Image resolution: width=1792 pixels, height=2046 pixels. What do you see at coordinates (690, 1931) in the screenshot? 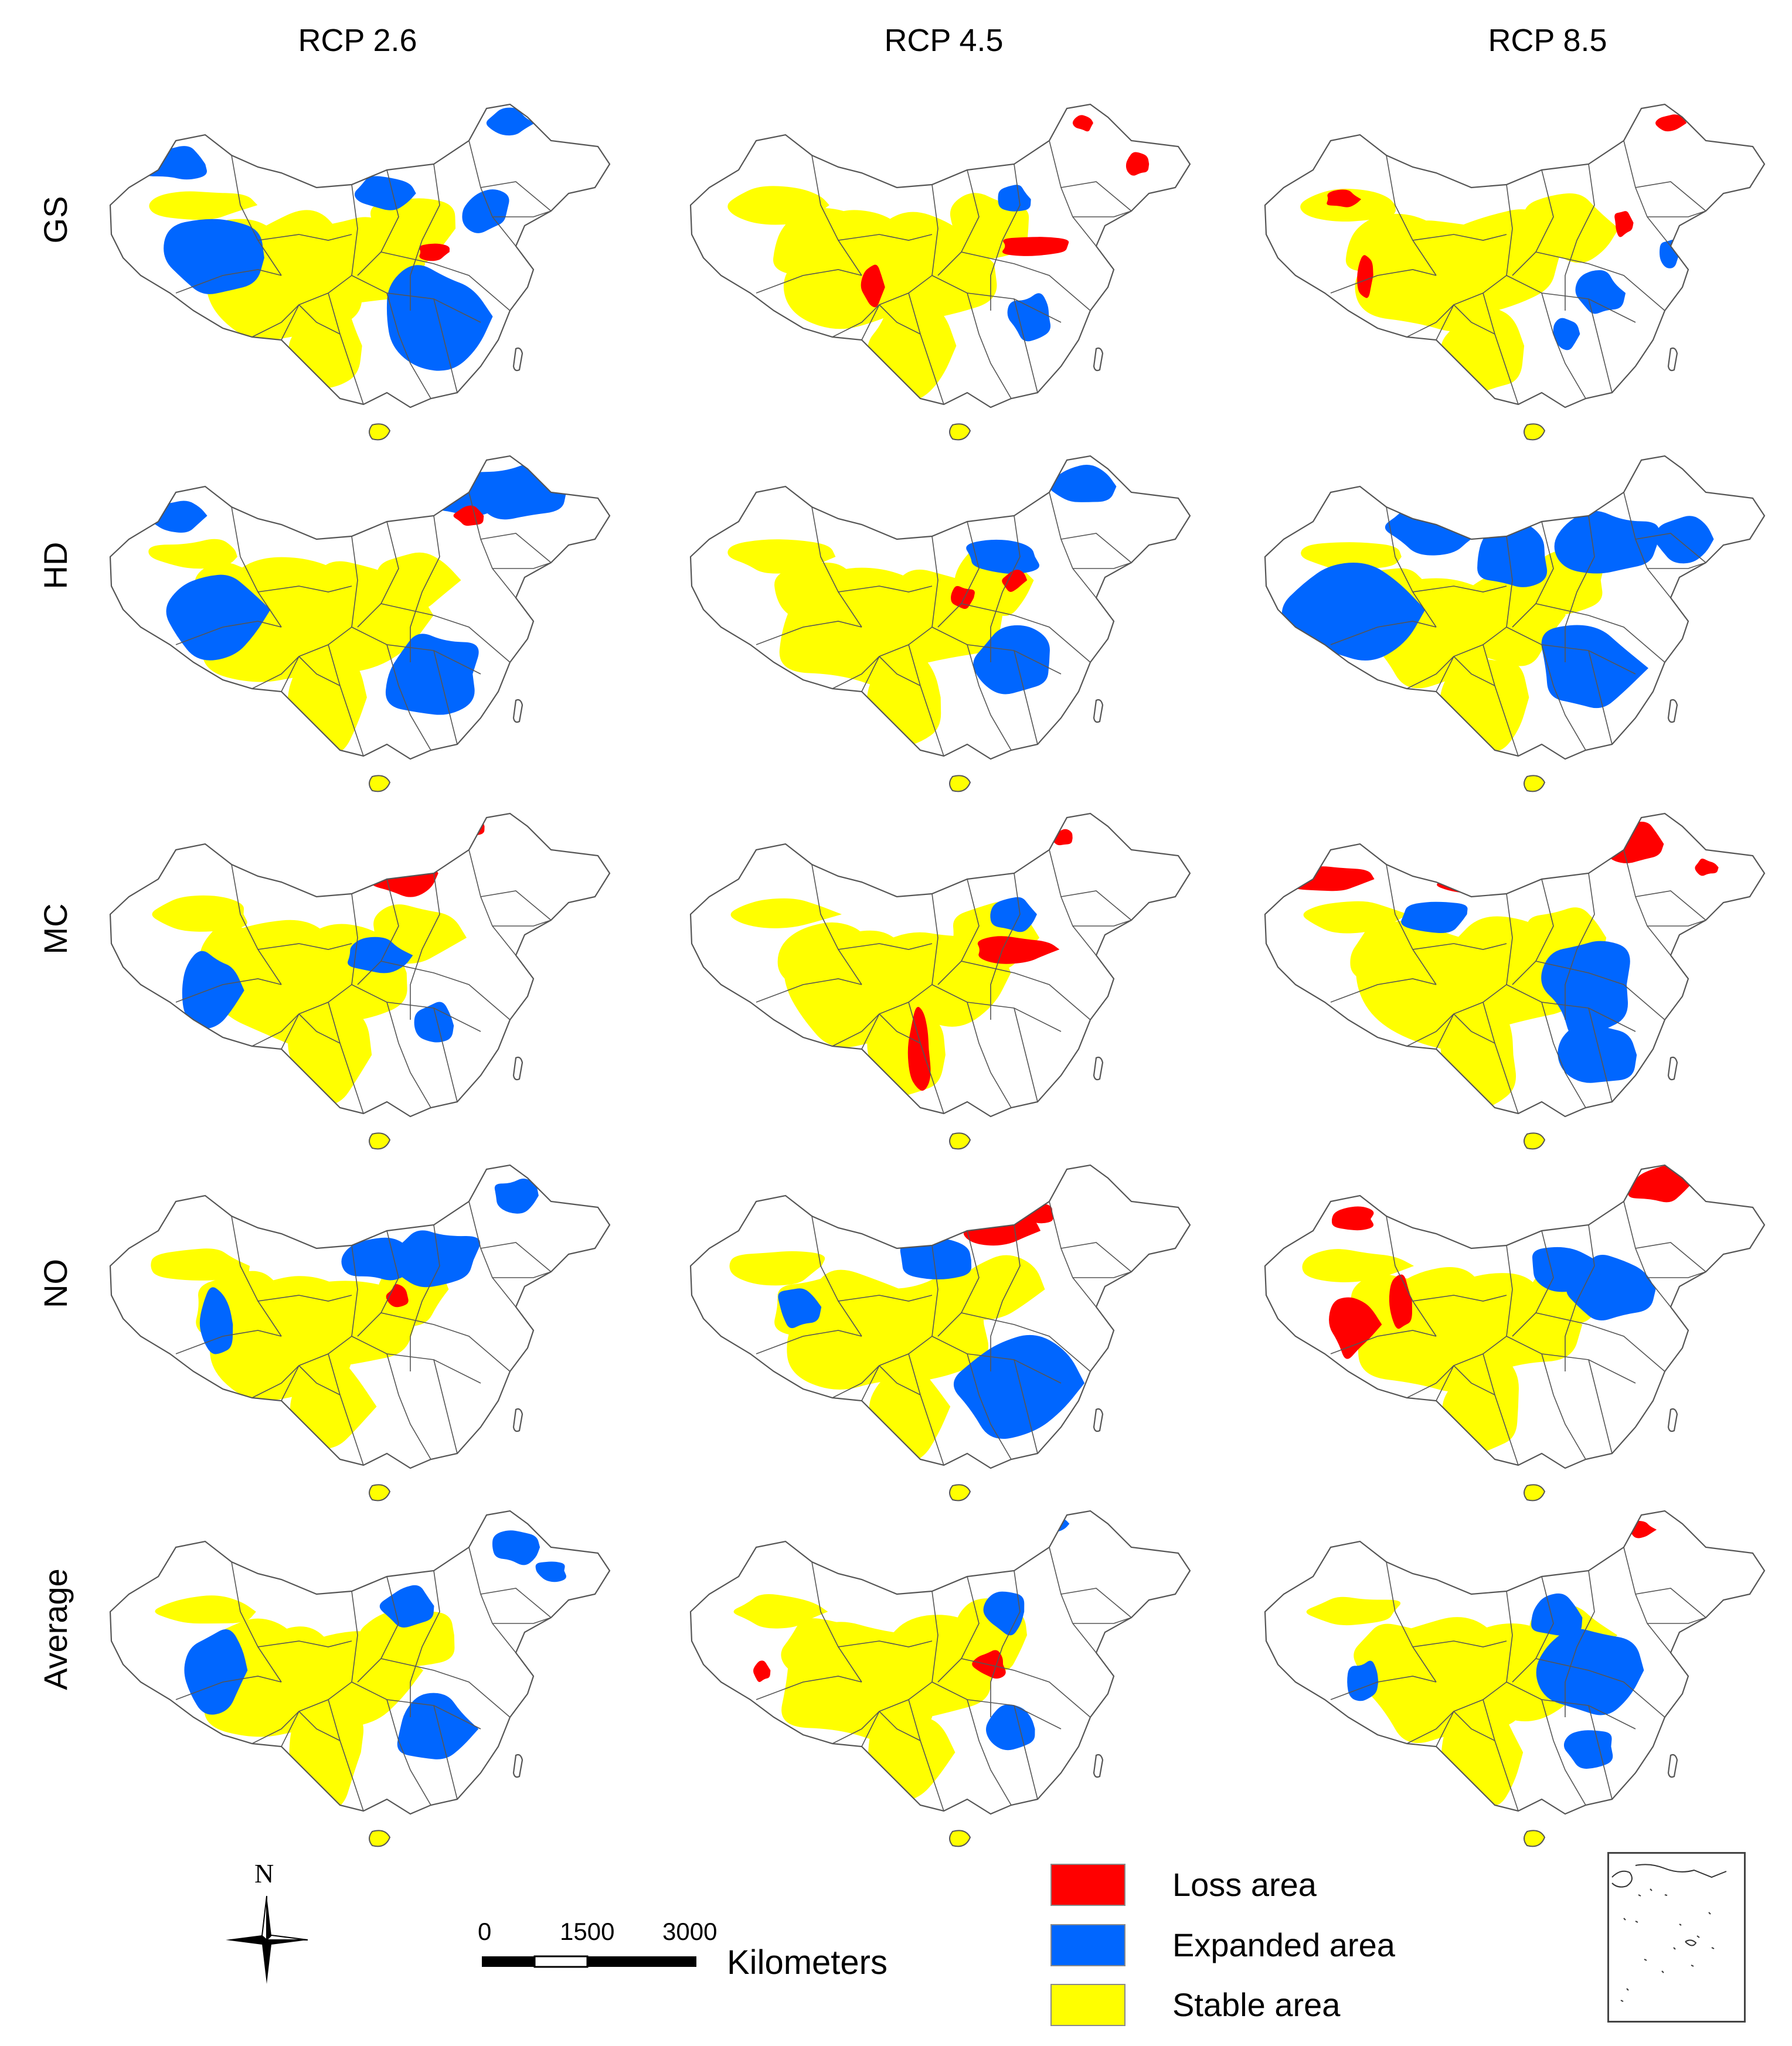
I see `scale-tick-3000: 3000` at bounding box center [690, 1931].